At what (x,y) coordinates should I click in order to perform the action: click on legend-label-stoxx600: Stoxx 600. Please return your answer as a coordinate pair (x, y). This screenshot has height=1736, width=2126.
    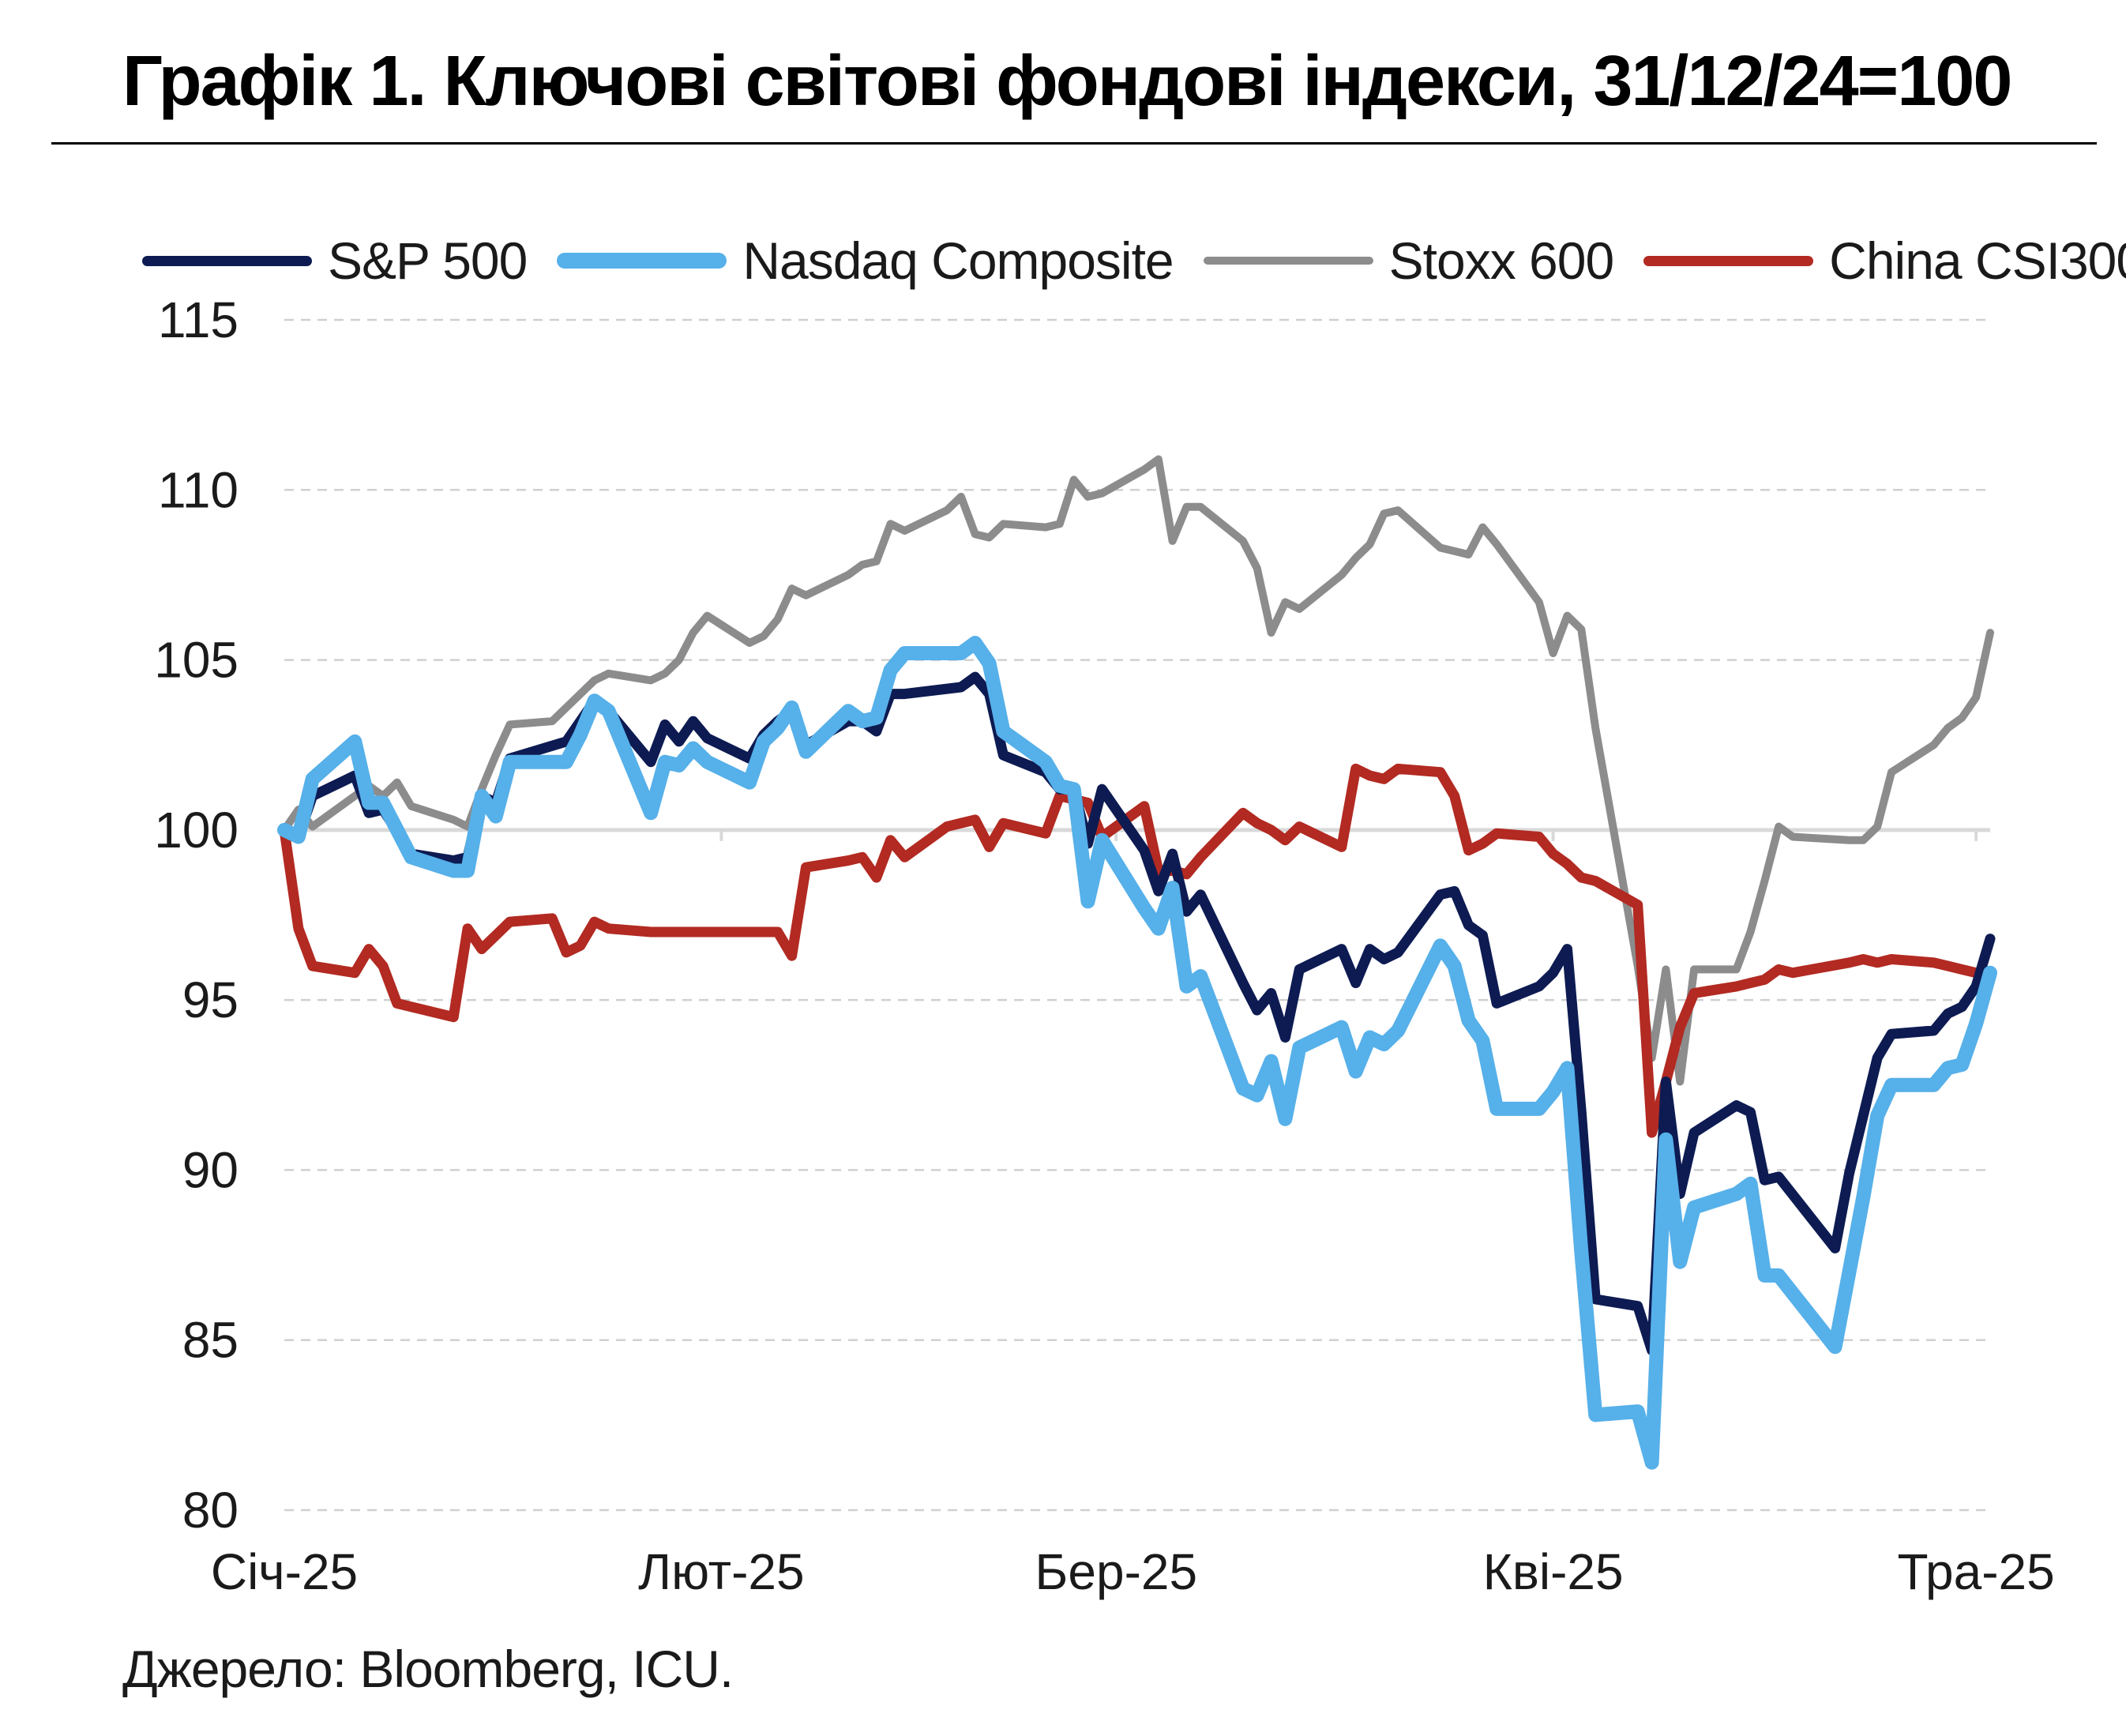
    Looking at the image, I should click on (1501, 260).